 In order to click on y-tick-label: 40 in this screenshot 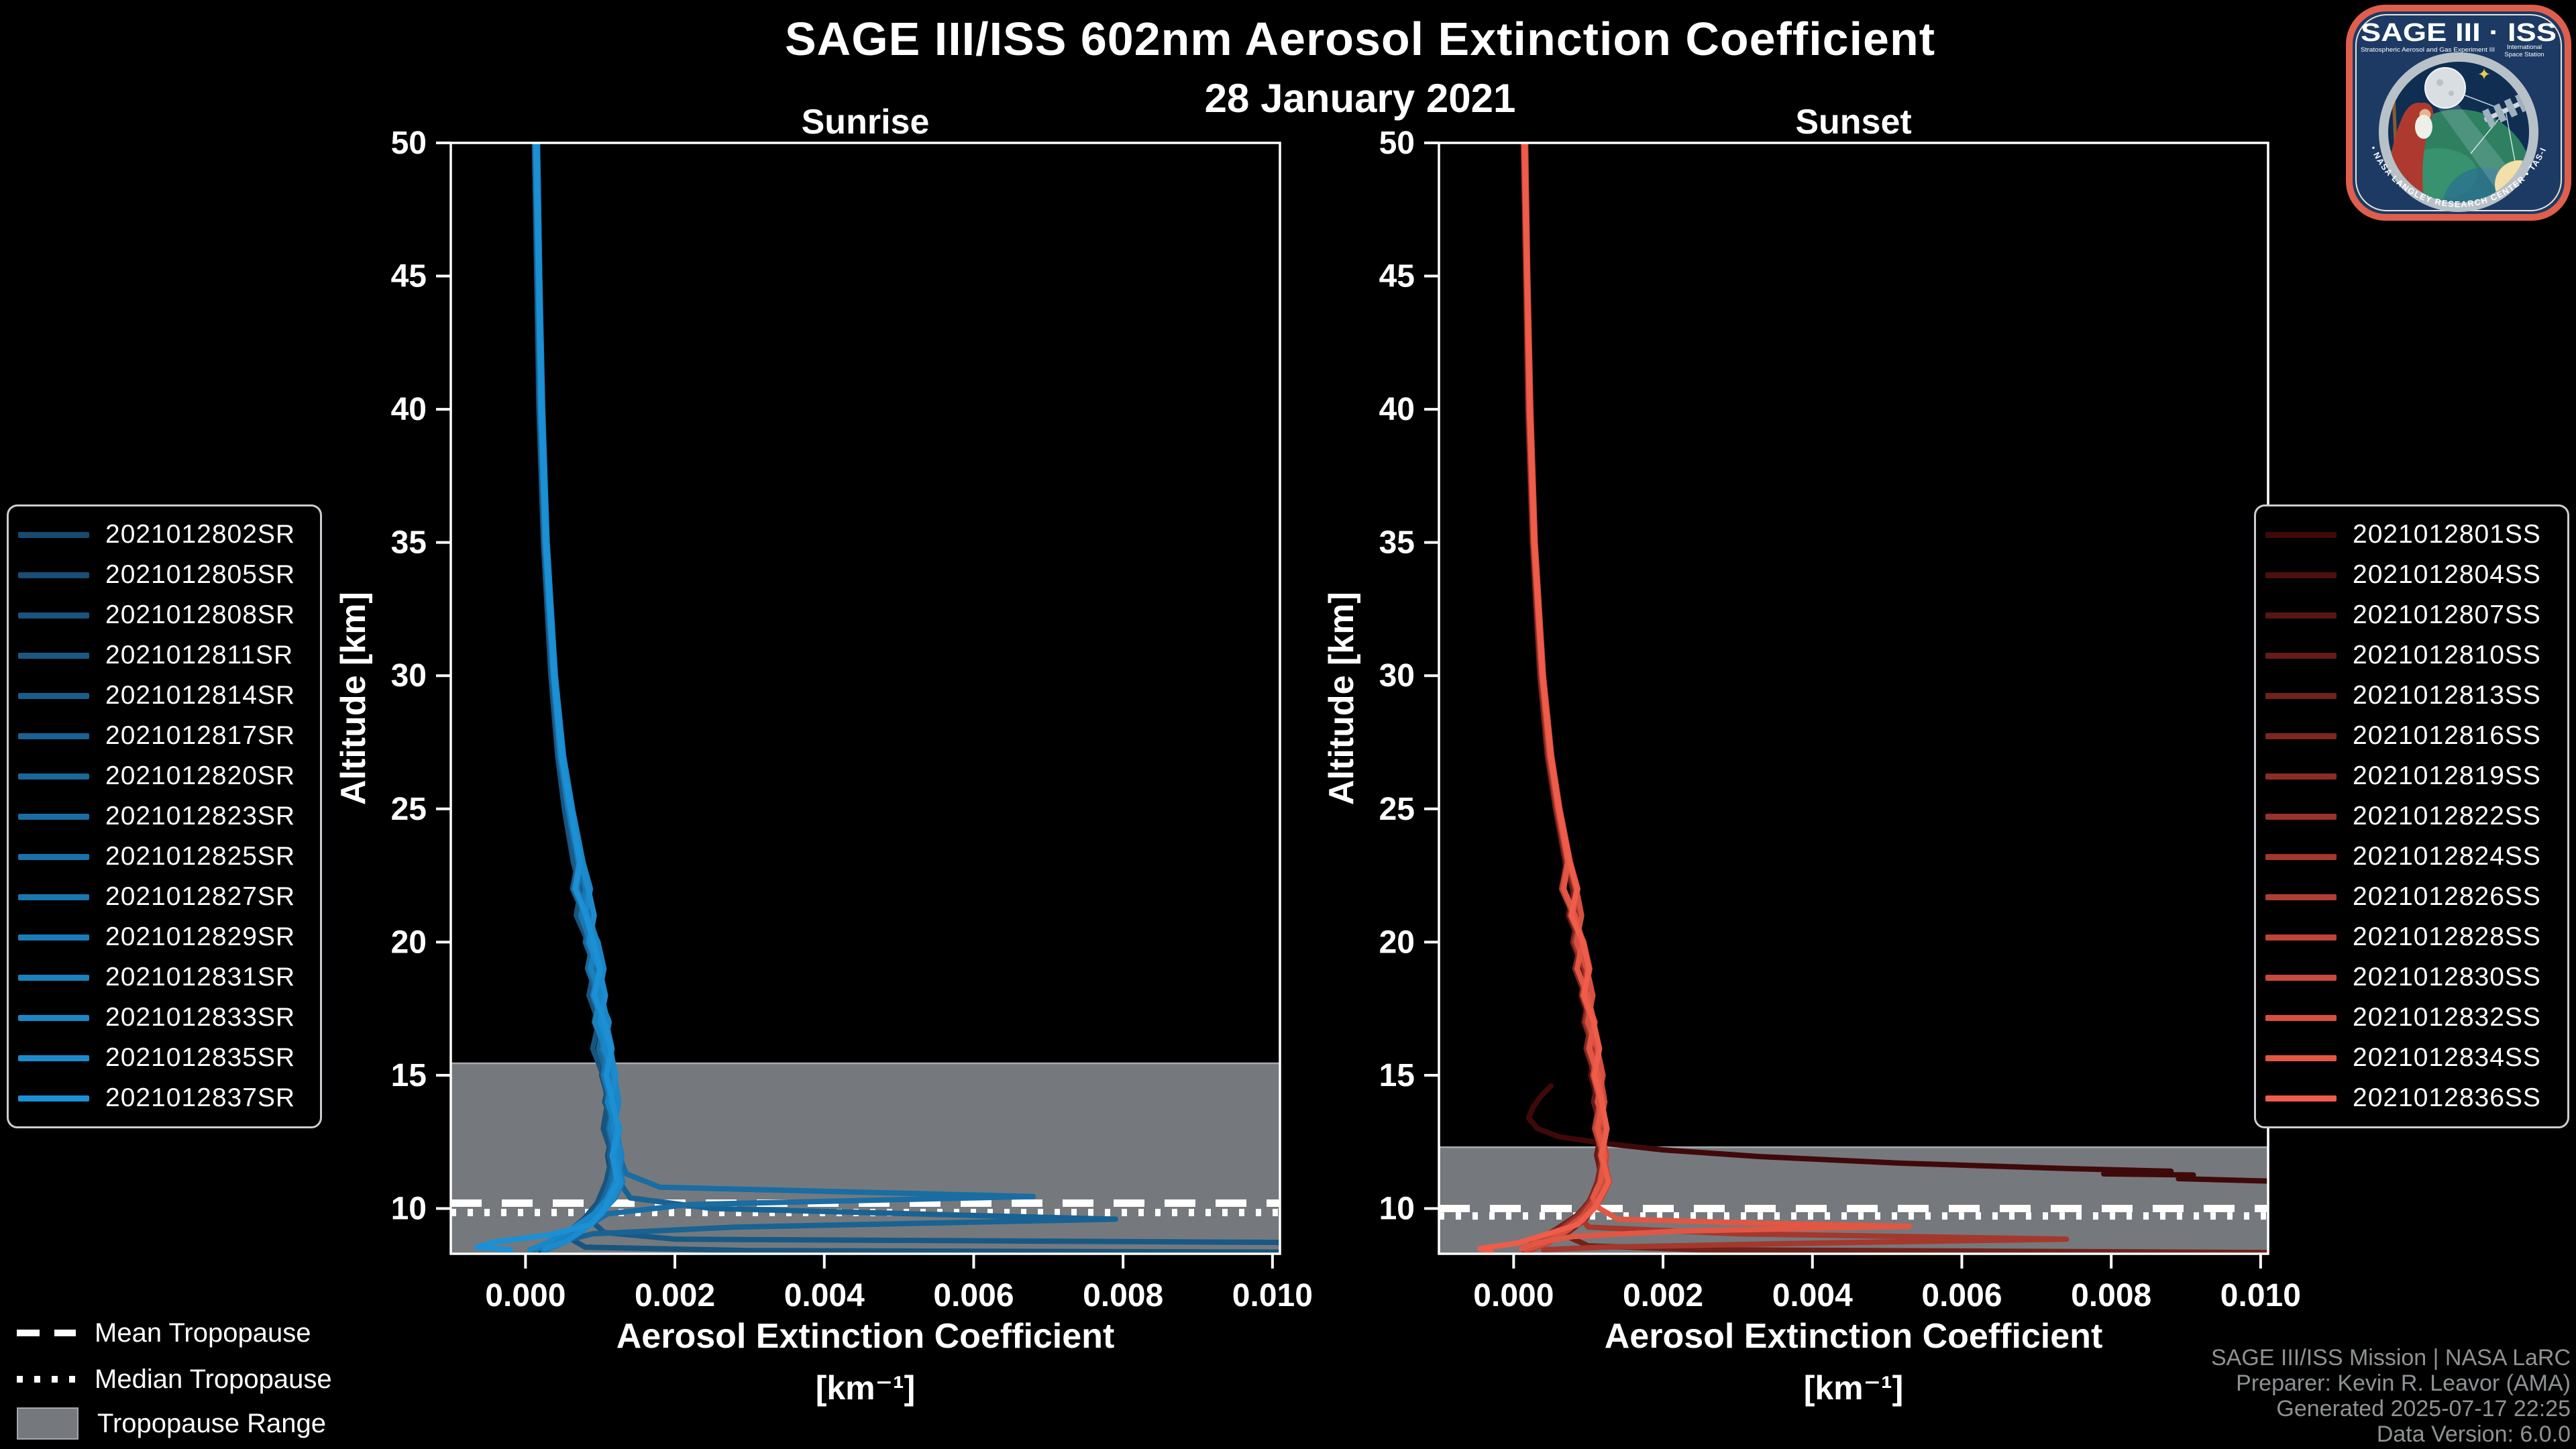, I will do `click(409, 409)`.